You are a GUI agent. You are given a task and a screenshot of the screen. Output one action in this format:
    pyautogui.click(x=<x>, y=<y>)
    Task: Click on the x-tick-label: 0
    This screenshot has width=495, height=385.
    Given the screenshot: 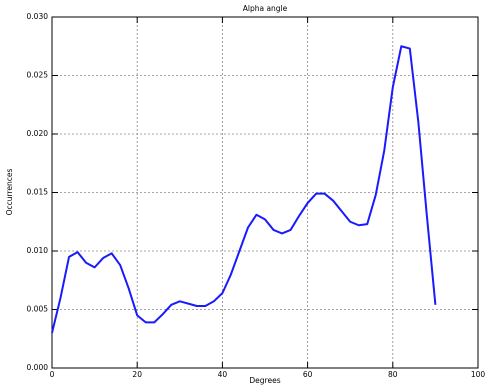 What is the action you would take?
    pyautogui.click(x=52, y=374)
    